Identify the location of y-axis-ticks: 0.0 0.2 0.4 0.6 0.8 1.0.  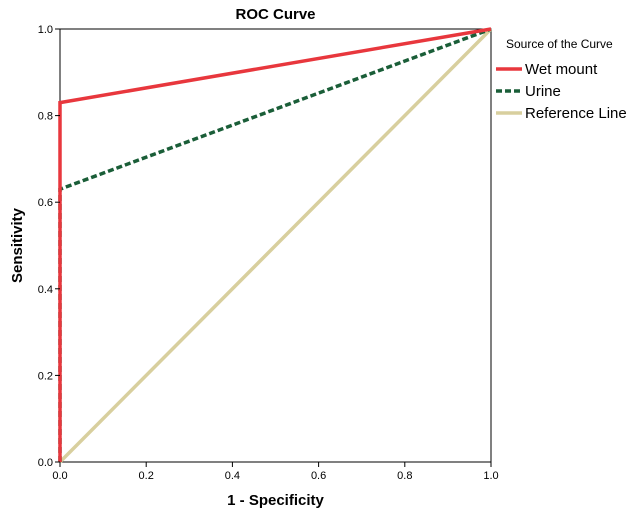
(49, 246).